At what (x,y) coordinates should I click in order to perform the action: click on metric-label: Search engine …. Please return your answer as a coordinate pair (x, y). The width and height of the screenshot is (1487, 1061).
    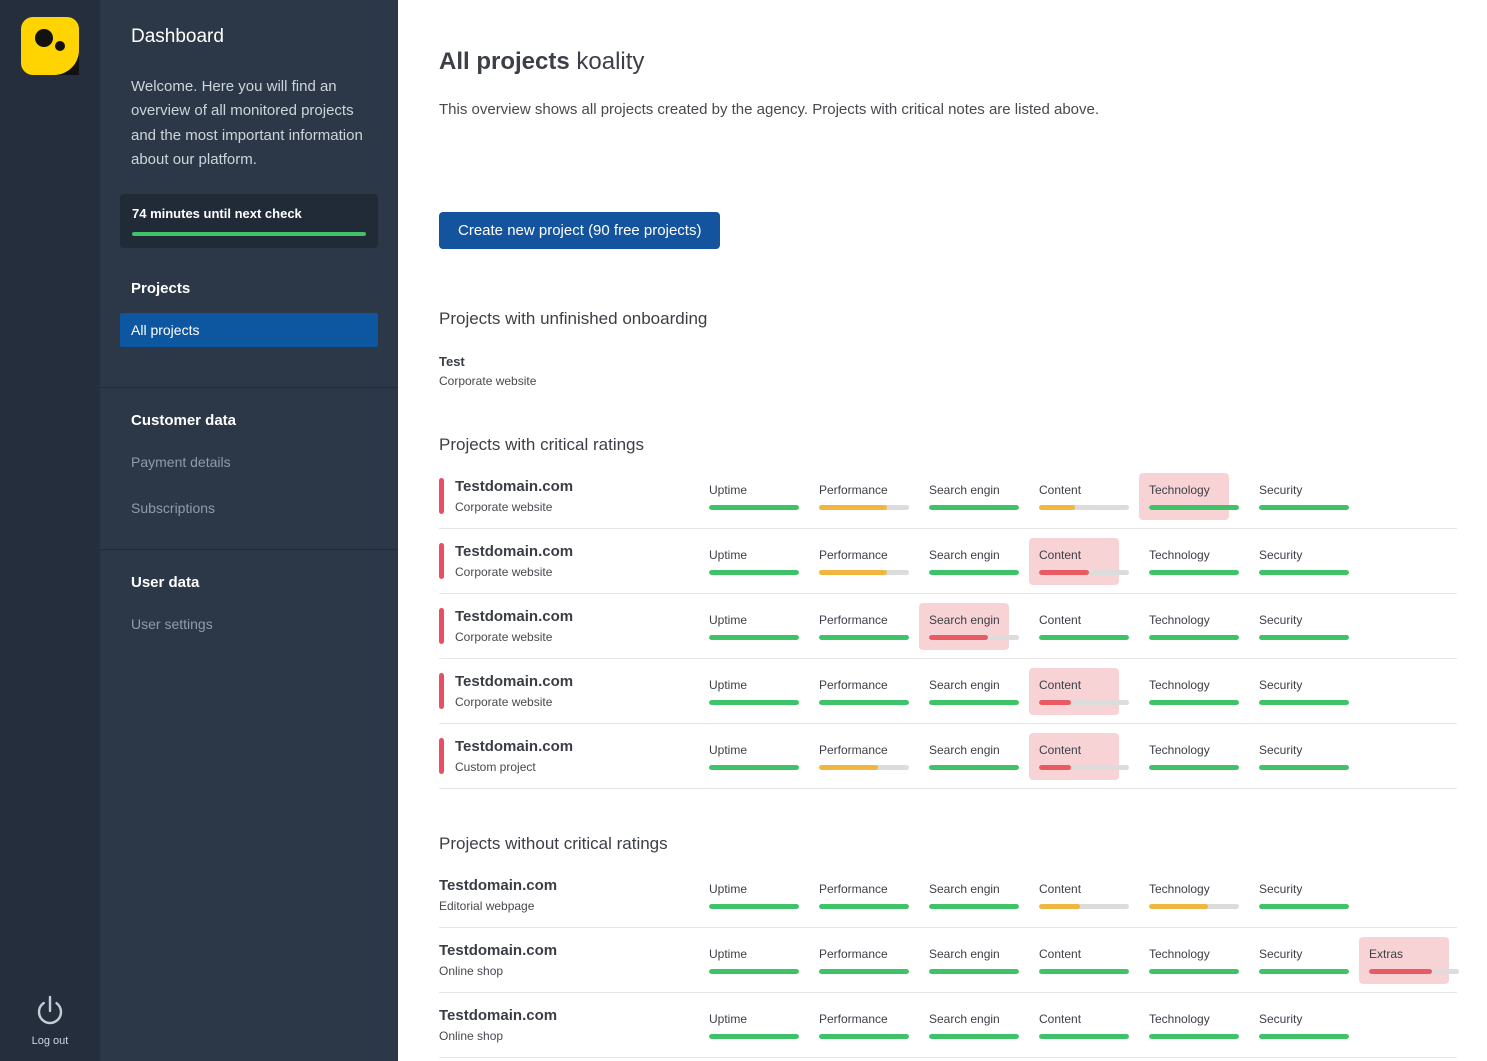
    Looking at the image, I should click on (964, 749).